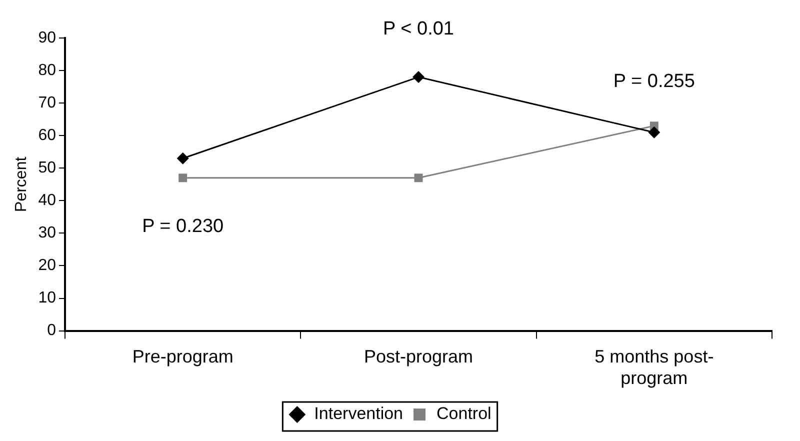  Describe the element at coordinates (47, 135) in the screenshot. I see `y-tick-label: 60` at that location.